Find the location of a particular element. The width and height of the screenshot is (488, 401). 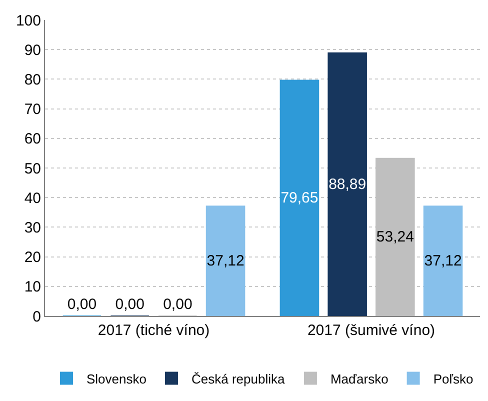

y-tick-label: 40 is located at coordinates (32, 198).